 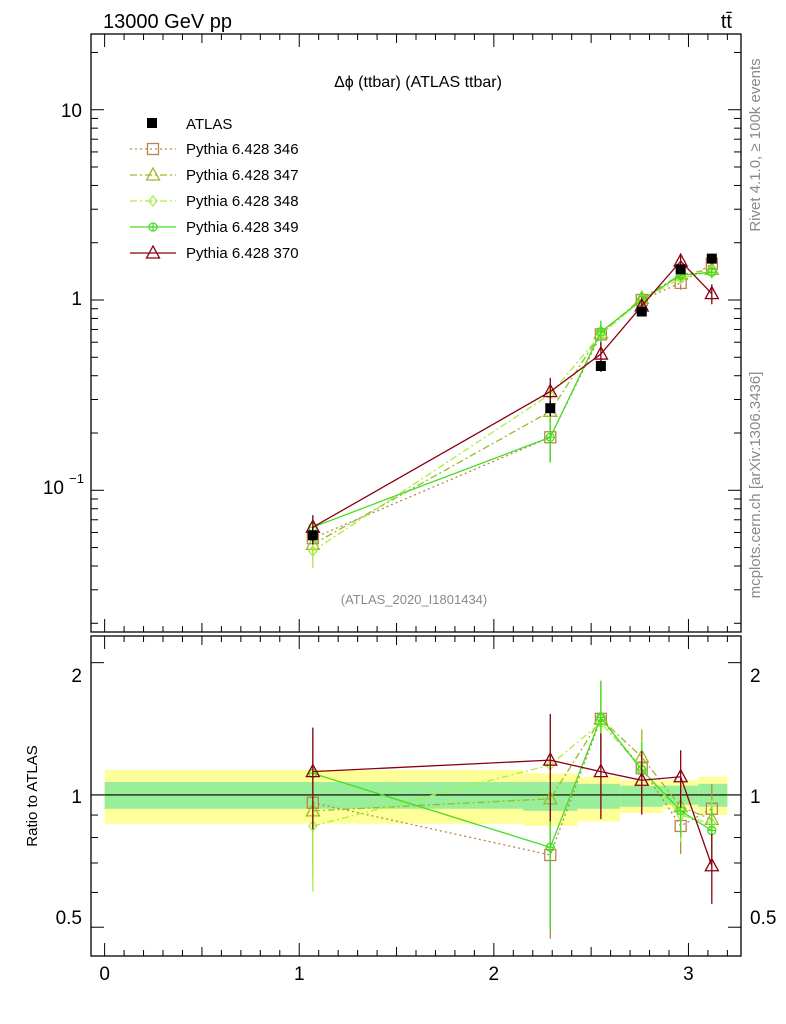 I want to click on ratio-line-p370, so click(x=512, y=812).